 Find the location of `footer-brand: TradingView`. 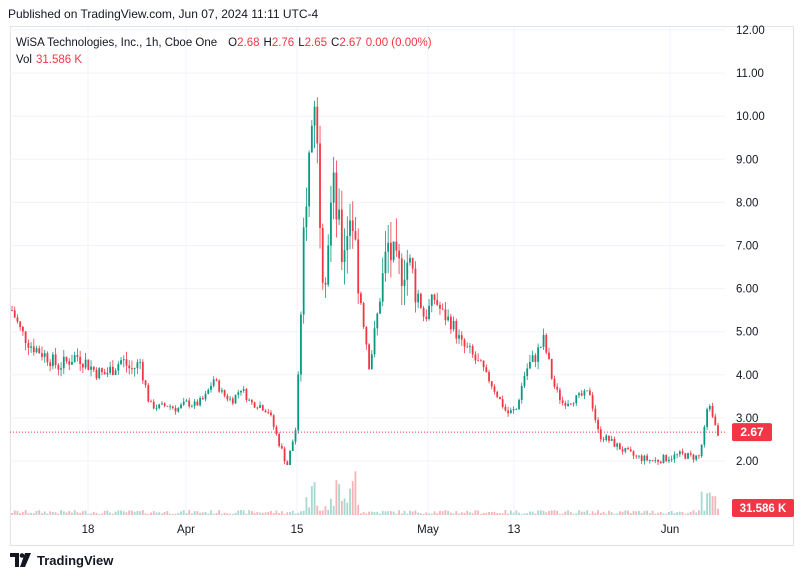

footer-brand: TradingView is located at coordinates (75, 560).